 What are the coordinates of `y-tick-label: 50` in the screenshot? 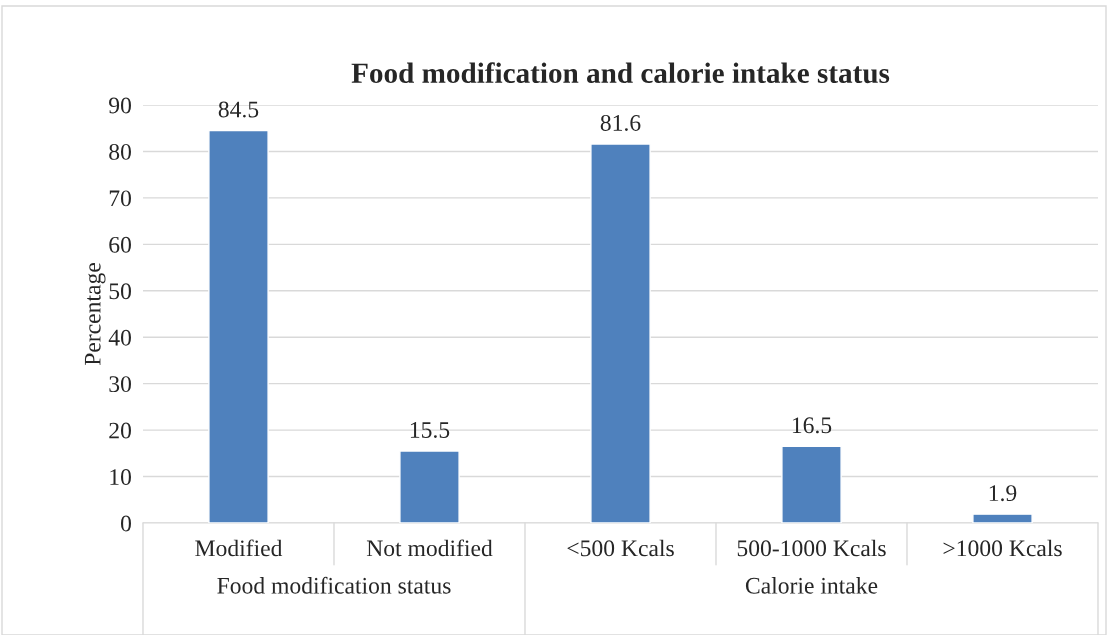 It's located at (120, 291).